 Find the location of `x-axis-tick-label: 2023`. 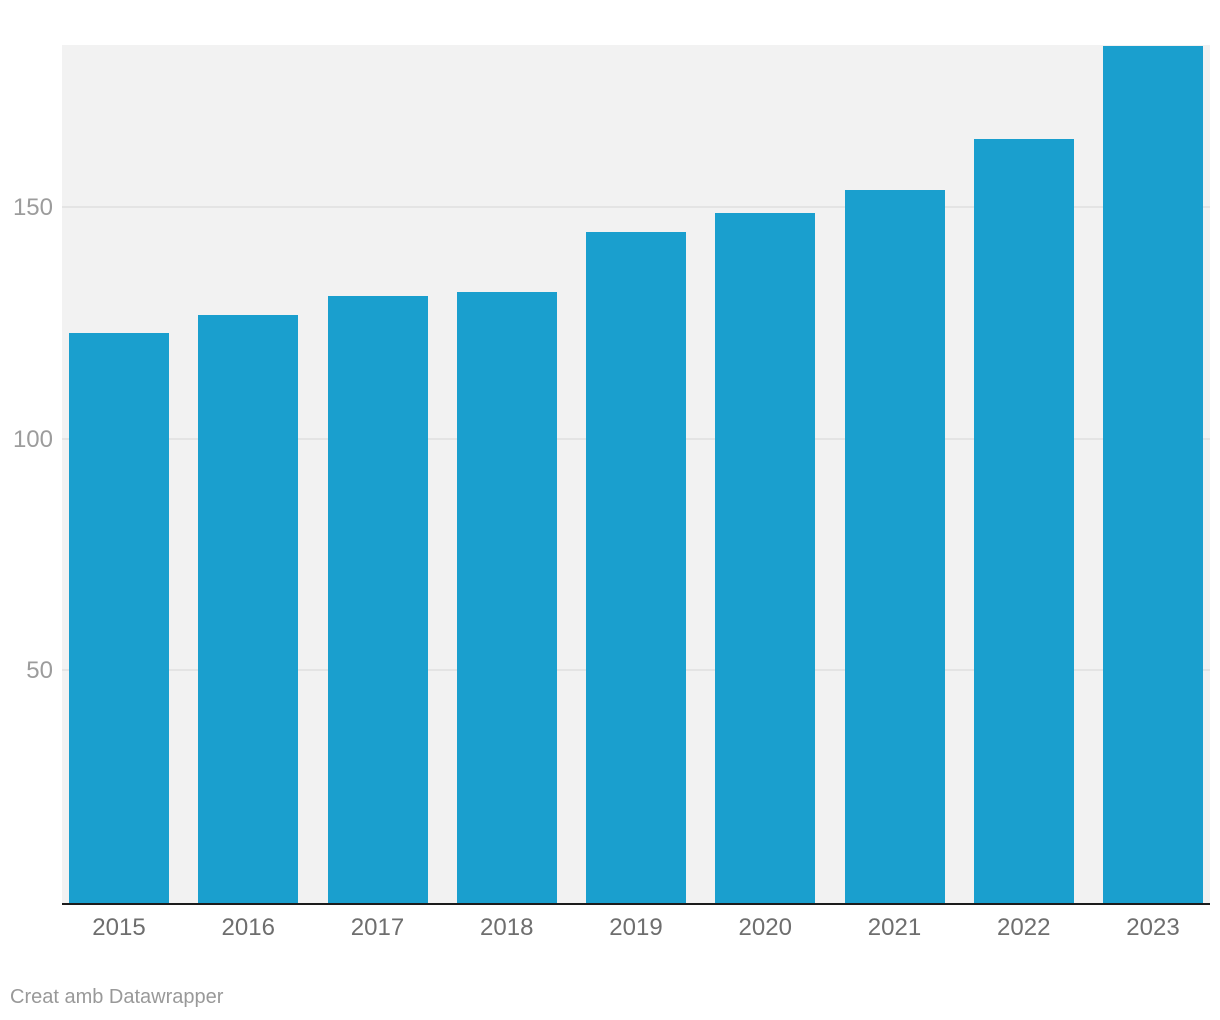

x-axis-tick-label: 2023 is located at coordinates (1153, 927).